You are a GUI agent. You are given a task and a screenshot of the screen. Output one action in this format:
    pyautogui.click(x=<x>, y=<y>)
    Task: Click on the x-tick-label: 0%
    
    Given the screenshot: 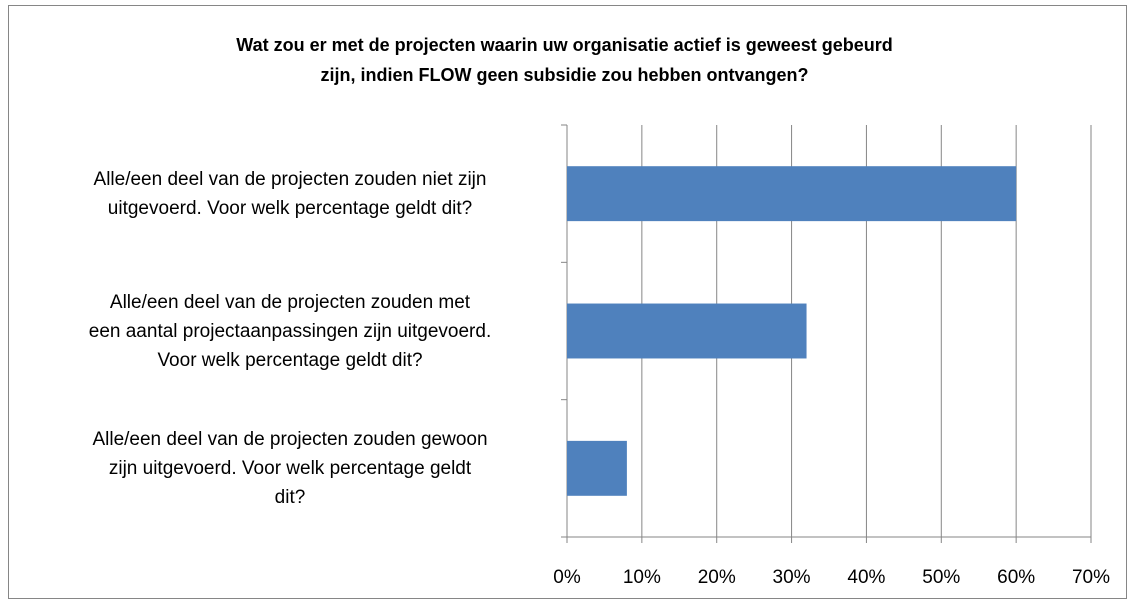 What is the action you would take?
    pyautogui.click(x=567, y=577)
    